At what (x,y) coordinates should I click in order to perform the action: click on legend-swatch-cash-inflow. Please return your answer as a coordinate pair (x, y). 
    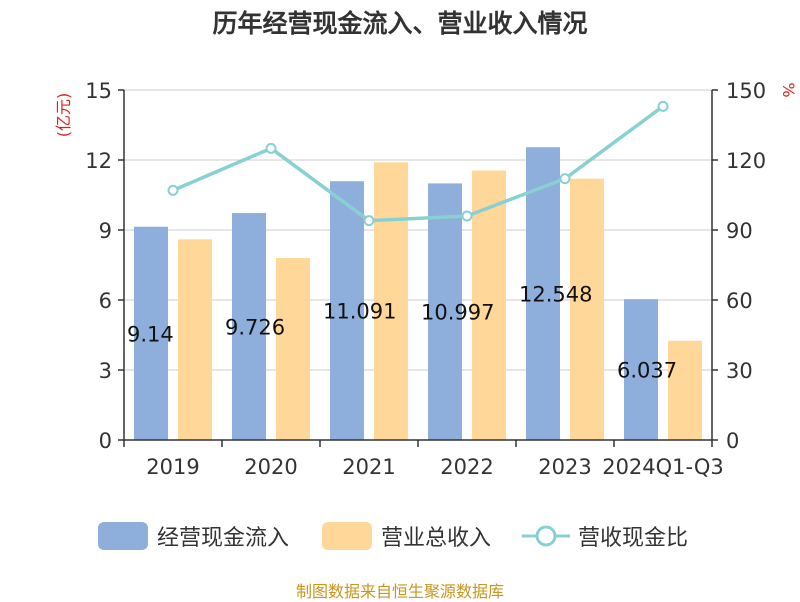
    Looking at the image, I should click on (123, 536).